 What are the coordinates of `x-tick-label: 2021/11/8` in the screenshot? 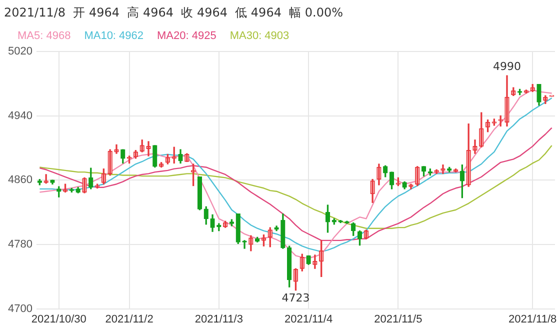 It's located at (532, 319).